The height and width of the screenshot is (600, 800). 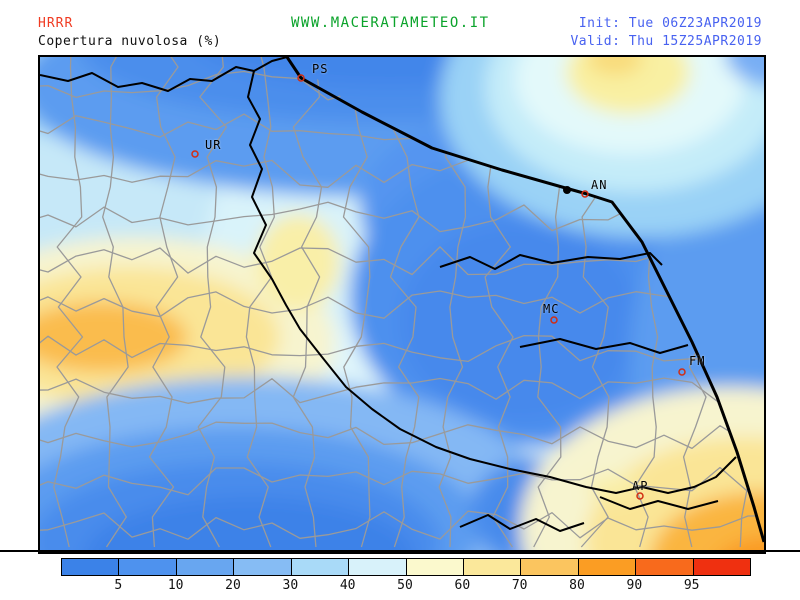 I want to click on colorbar-tick-label: 50, so click(x=405, y=585).